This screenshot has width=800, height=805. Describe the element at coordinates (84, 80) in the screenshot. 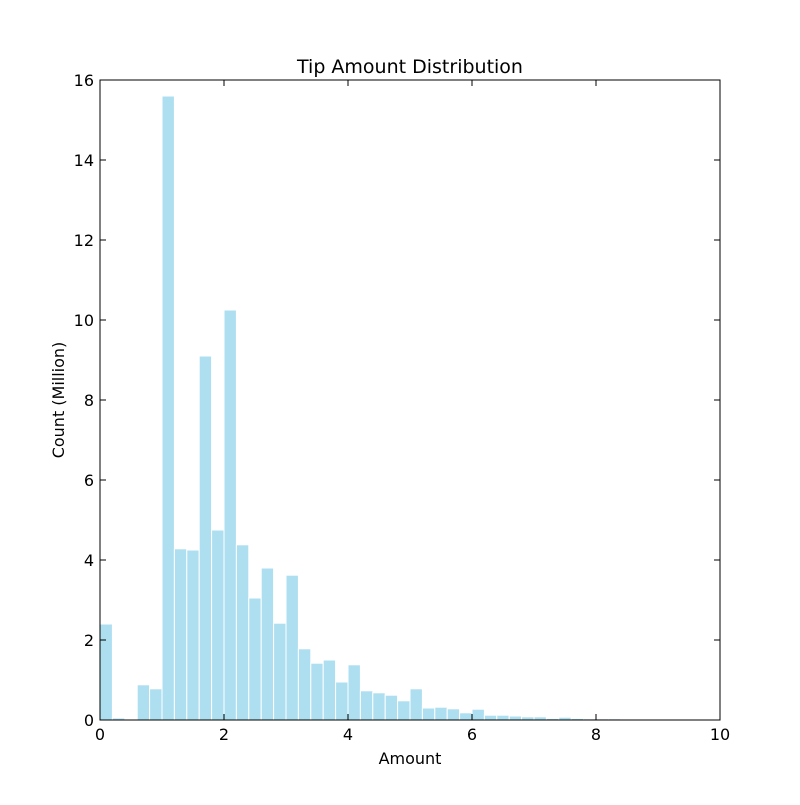

I see `y-tick-label: 16` at that location.